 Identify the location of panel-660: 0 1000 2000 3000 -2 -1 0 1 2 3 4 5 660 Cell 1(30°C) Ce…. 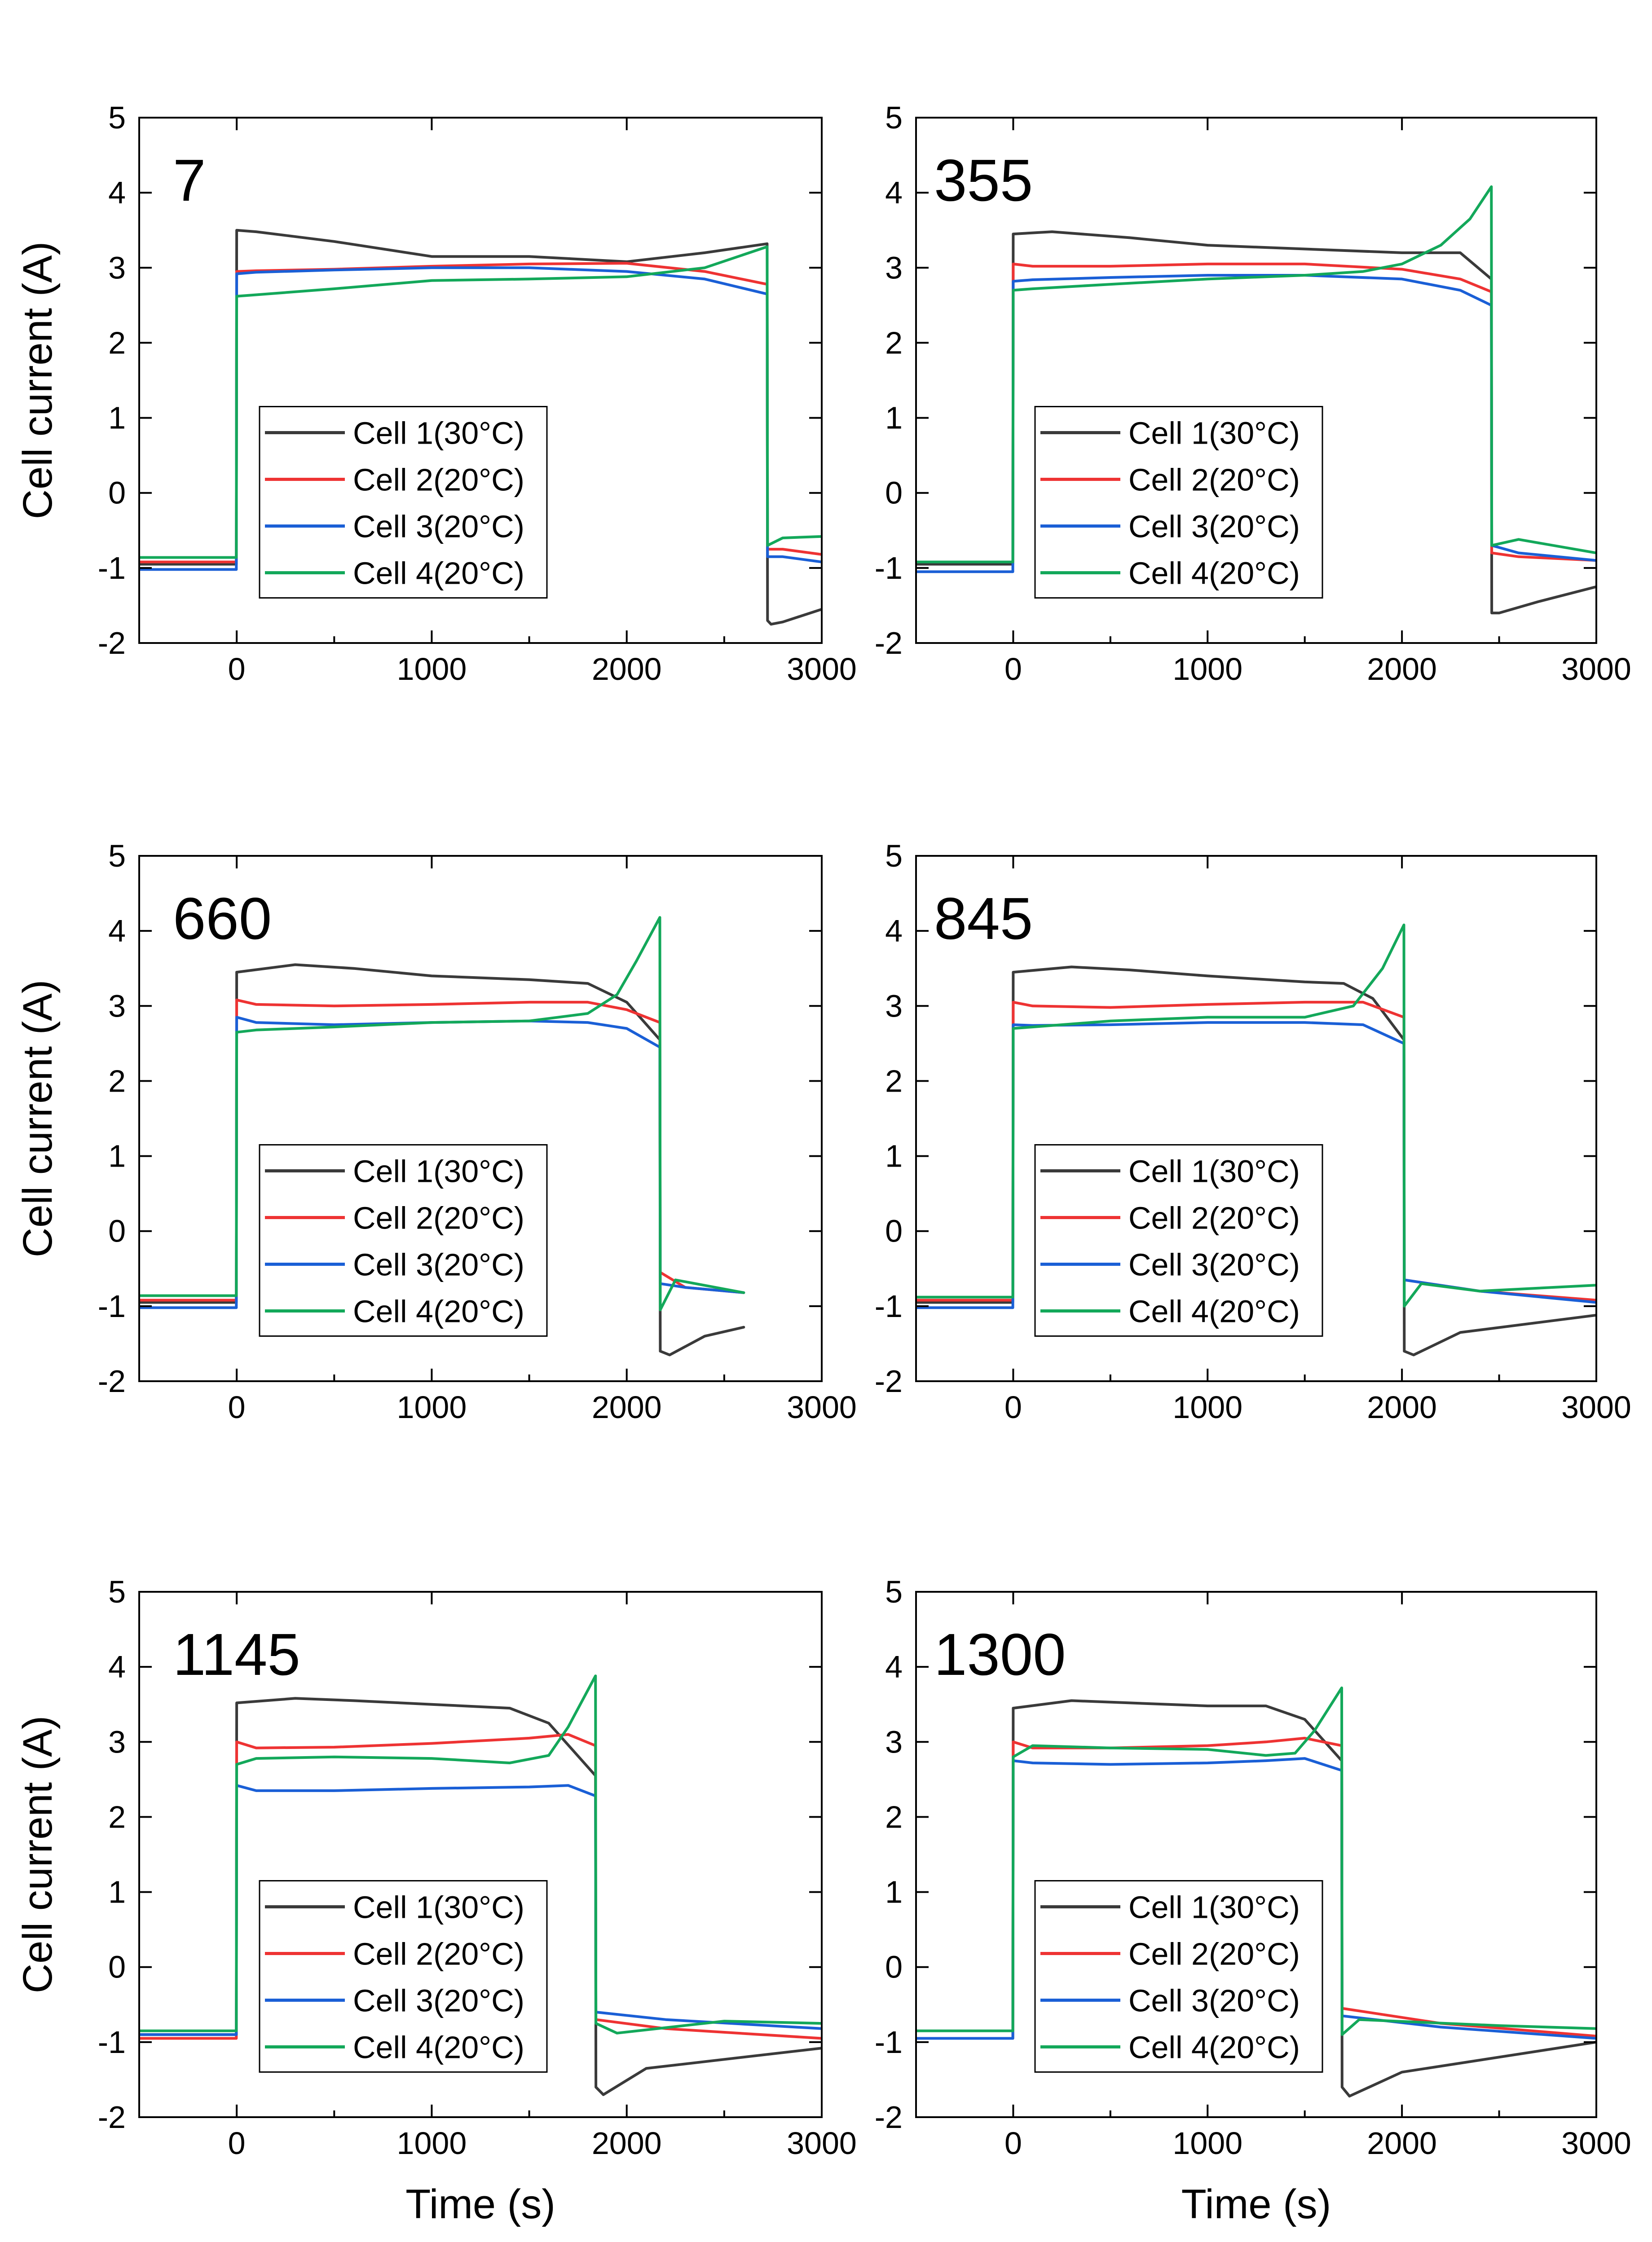
(436, 1131).